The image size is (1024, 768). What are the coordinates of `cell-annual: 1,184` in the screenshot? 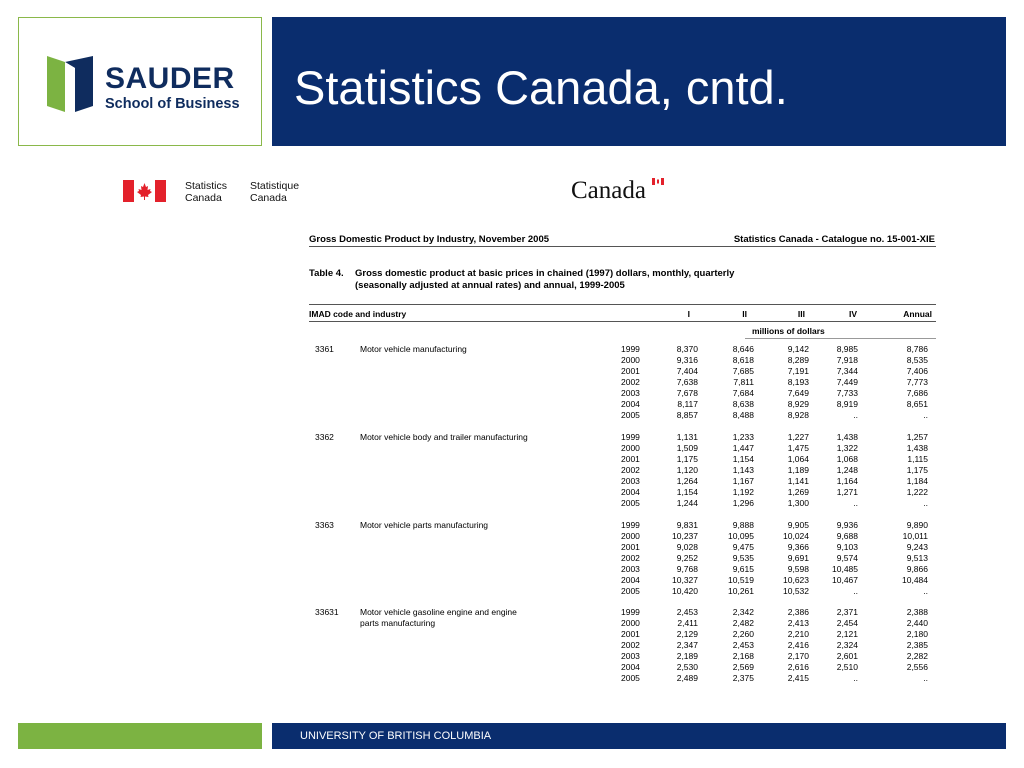 It's located at (917, 481).